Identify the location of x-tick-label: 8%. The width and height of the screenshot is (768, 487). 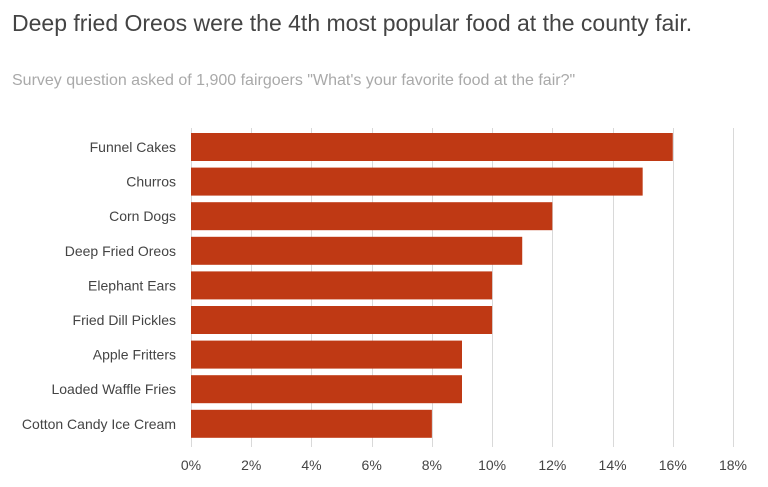
(432, 465).